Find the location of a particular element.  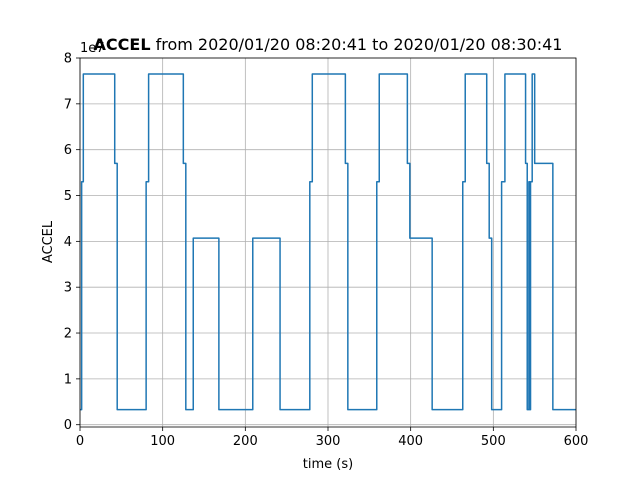

y-axis-label: ACCEL is located at coordinates (48, 241).